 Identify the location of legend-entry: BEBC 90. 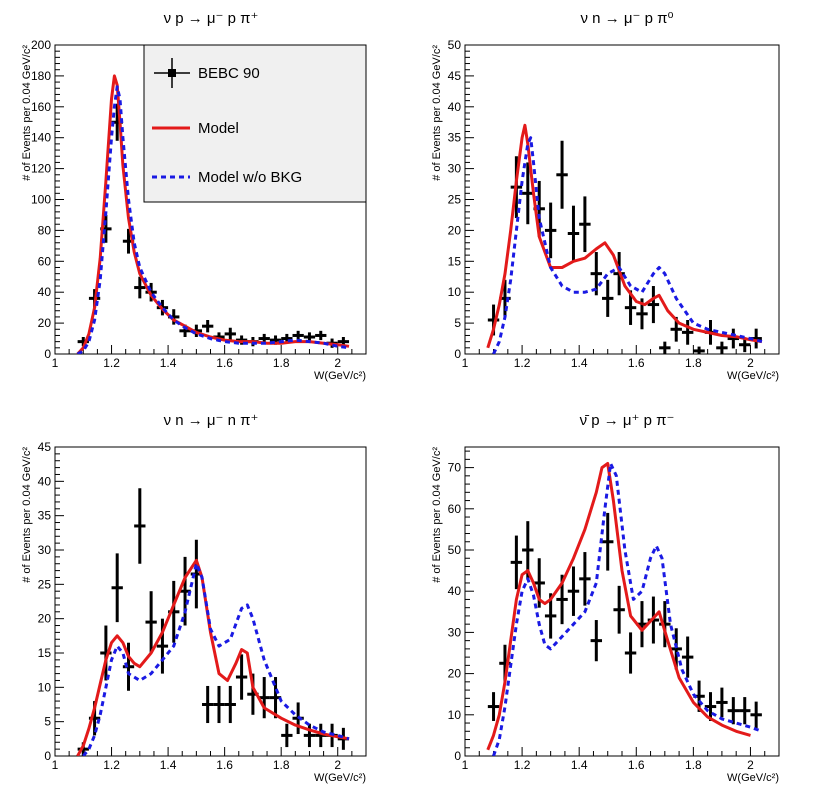
(207, 73).